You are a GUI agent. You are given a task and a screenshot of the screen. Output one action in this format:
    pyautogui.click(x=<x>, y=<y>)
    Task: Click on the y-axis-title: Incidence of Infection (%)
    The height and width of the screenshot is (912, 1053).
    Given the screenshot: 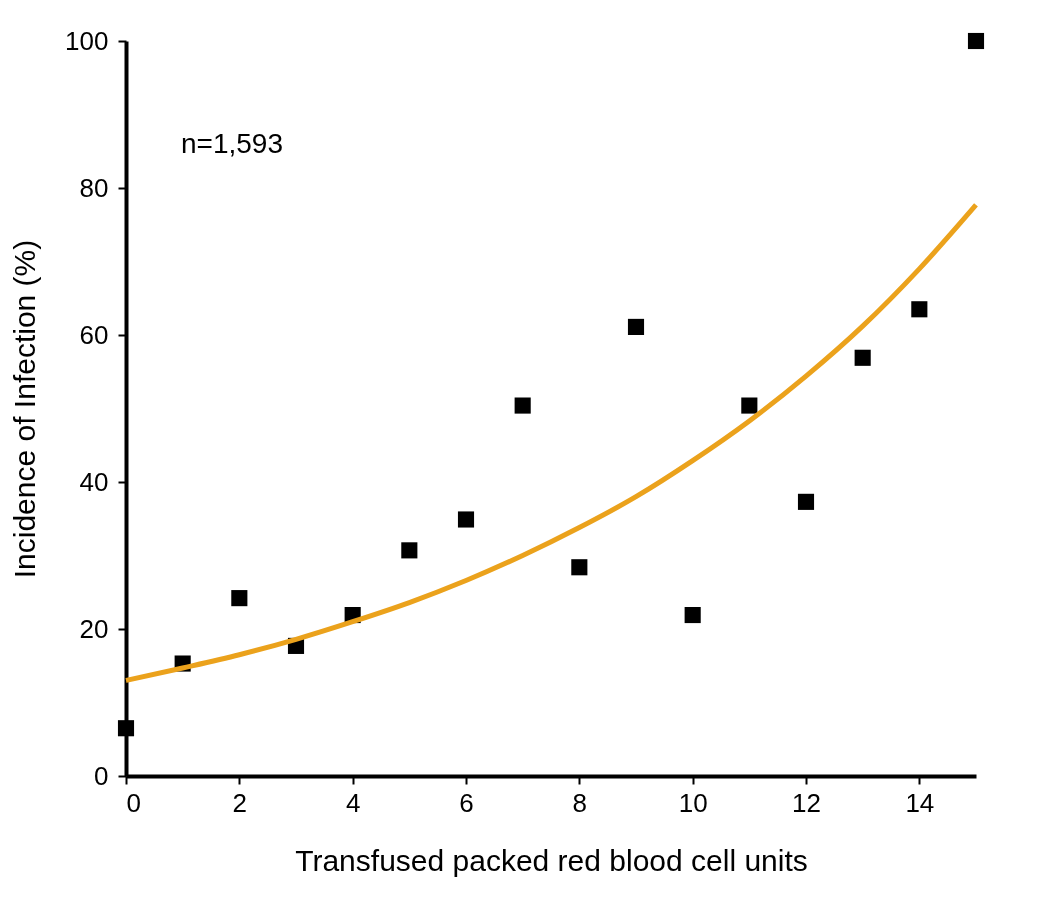 What is the action you would take?
    pyautogui.click(x=25, y=409)
    